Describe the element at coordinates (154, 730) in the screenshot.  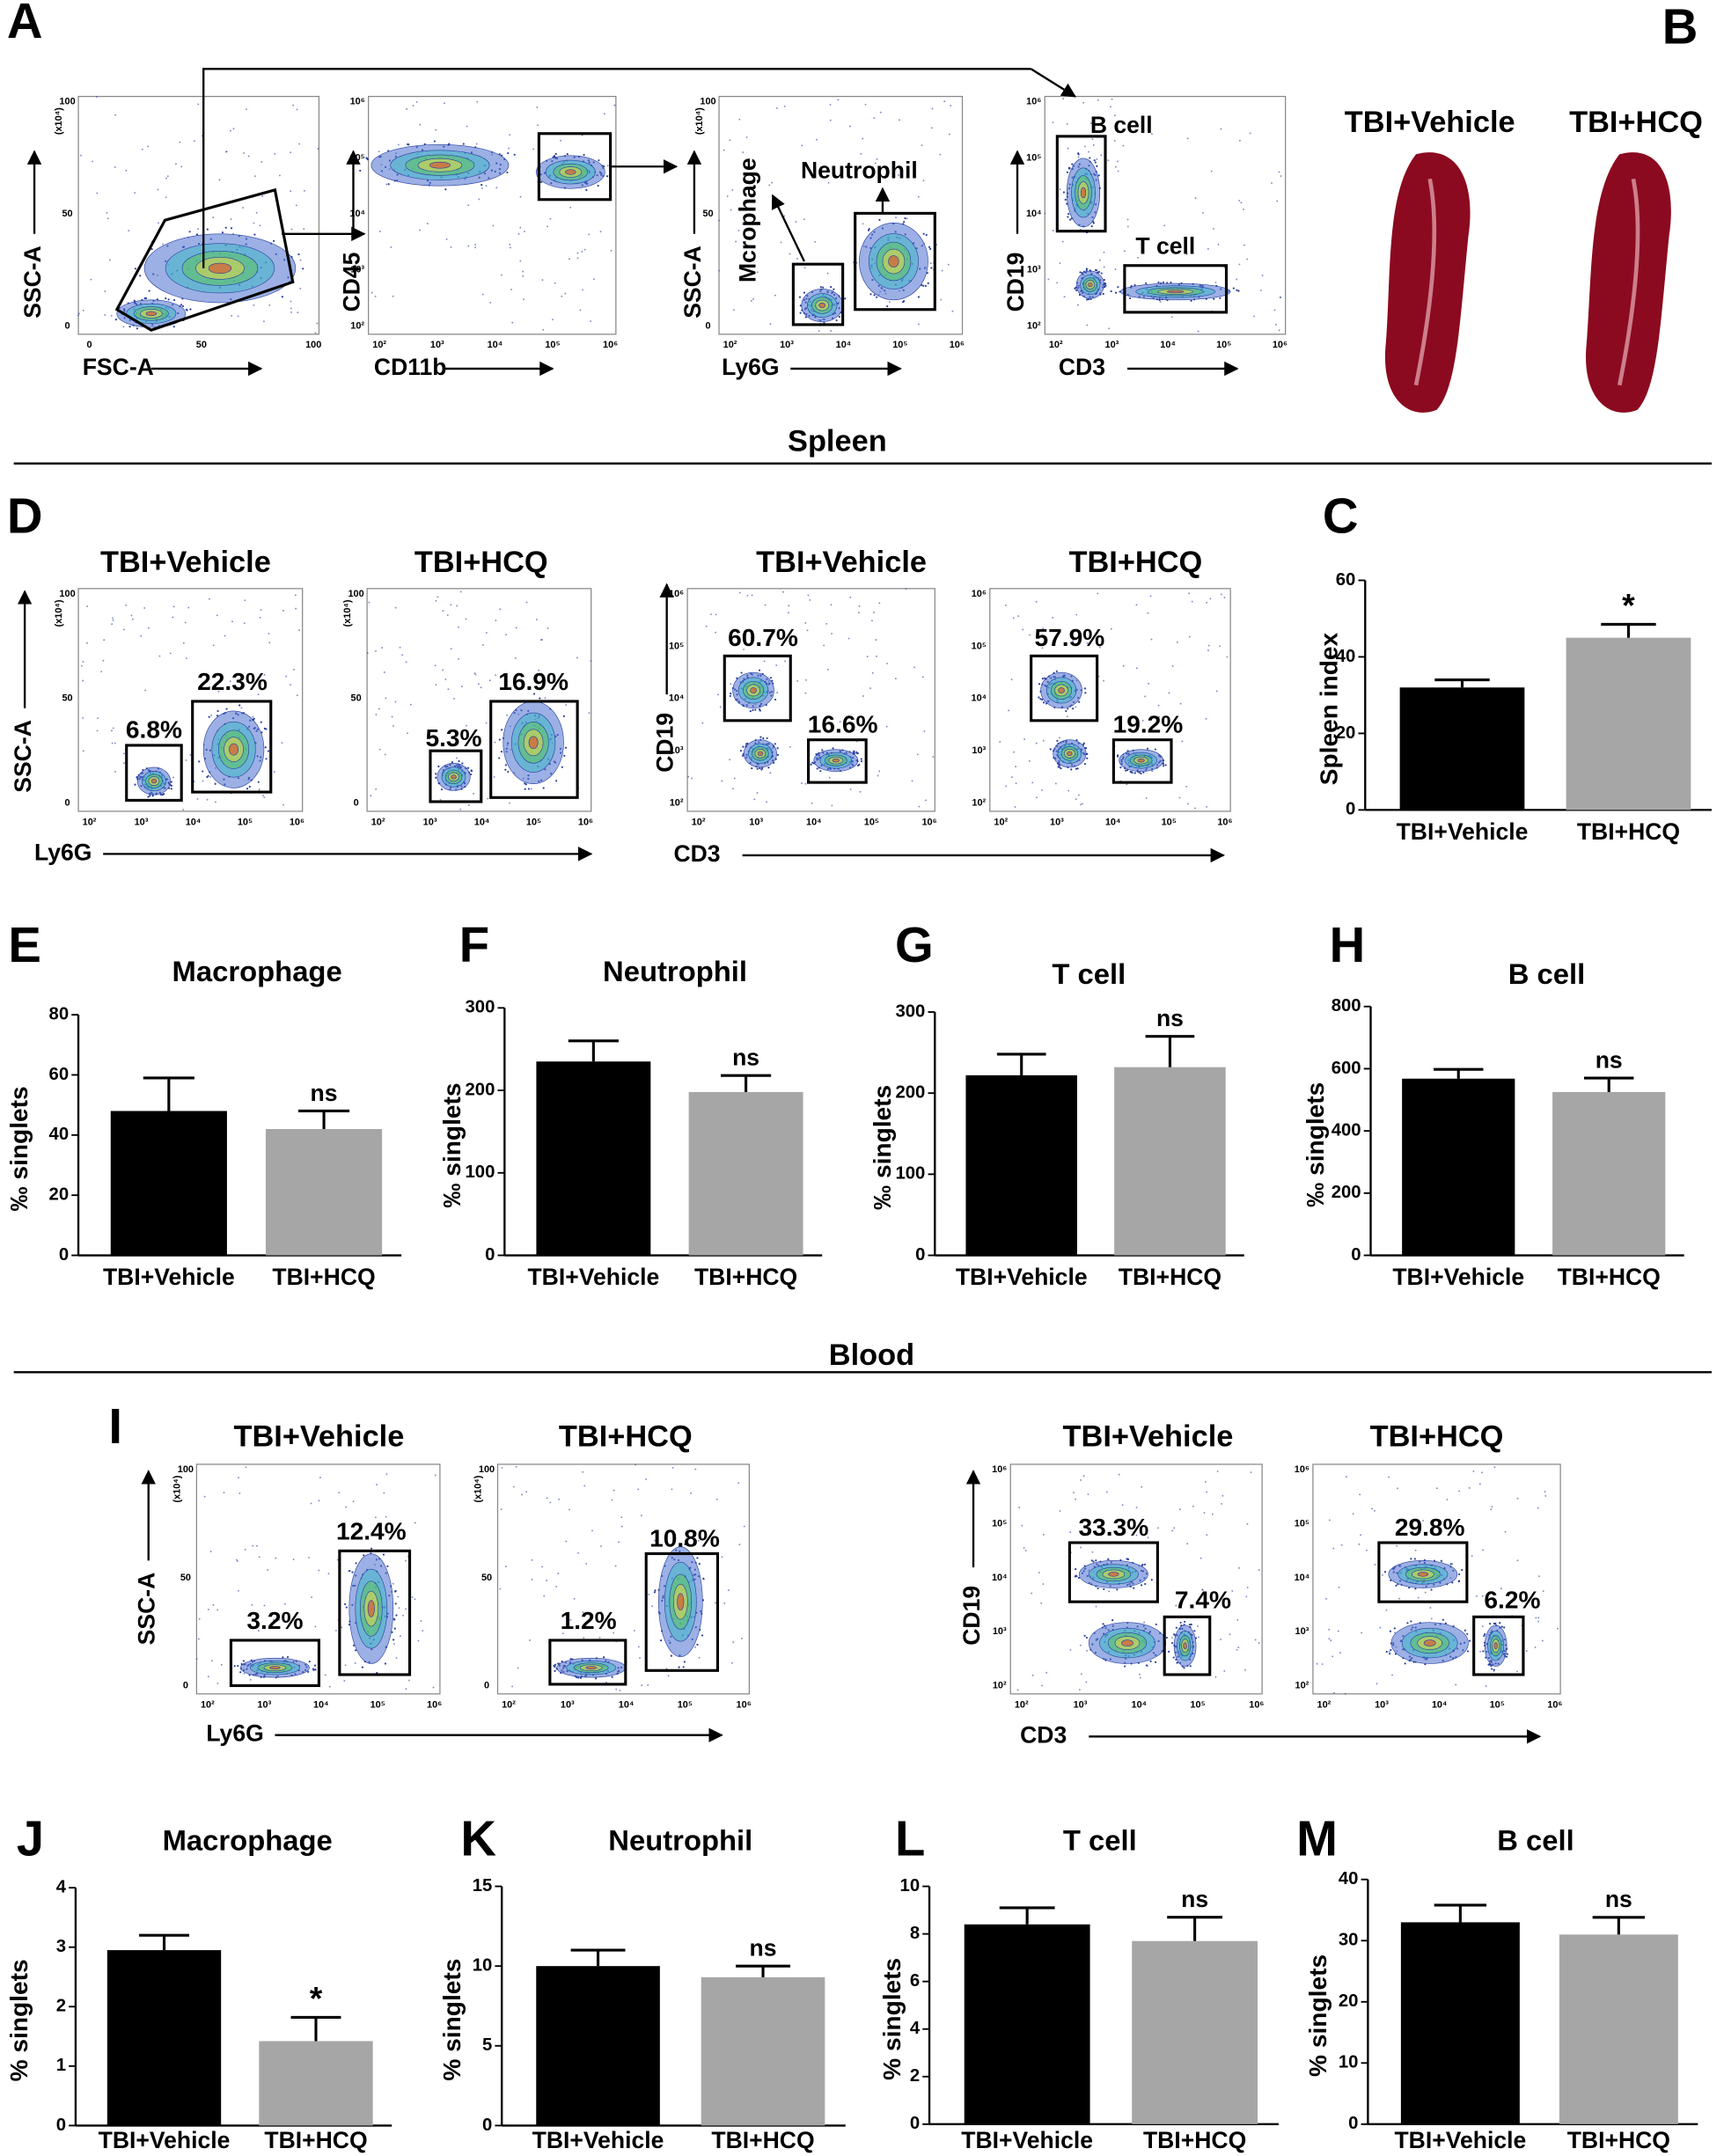
I see `gate-percent: 6.8%` at that location.